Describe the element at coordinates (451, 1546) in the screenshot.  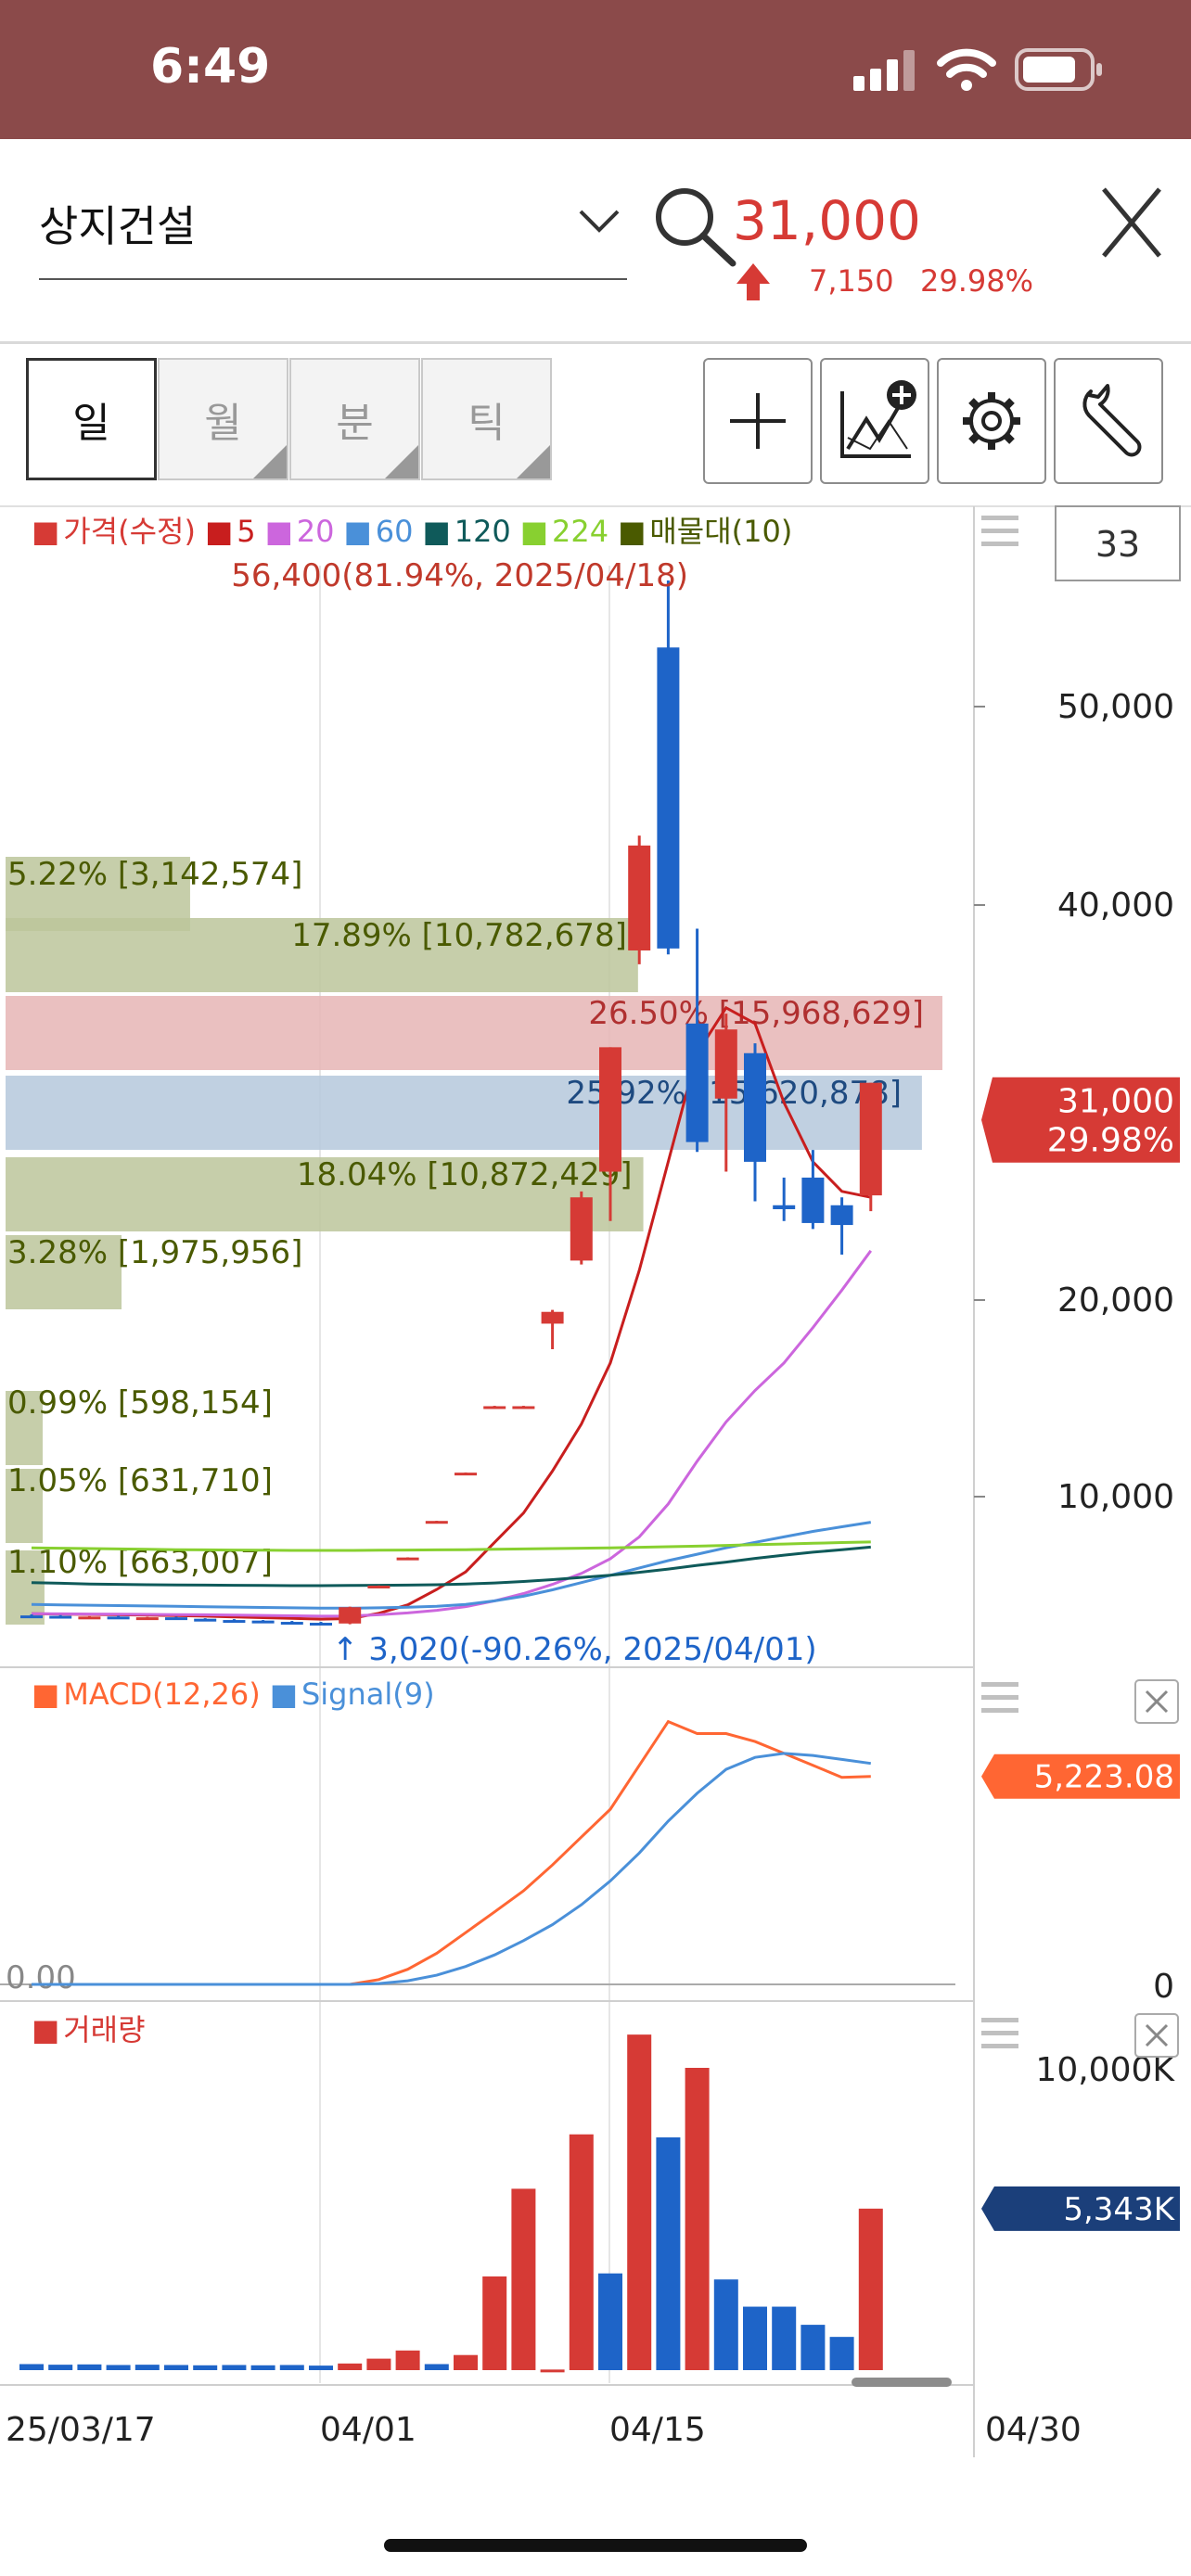
I see `ma224-line` at that location.